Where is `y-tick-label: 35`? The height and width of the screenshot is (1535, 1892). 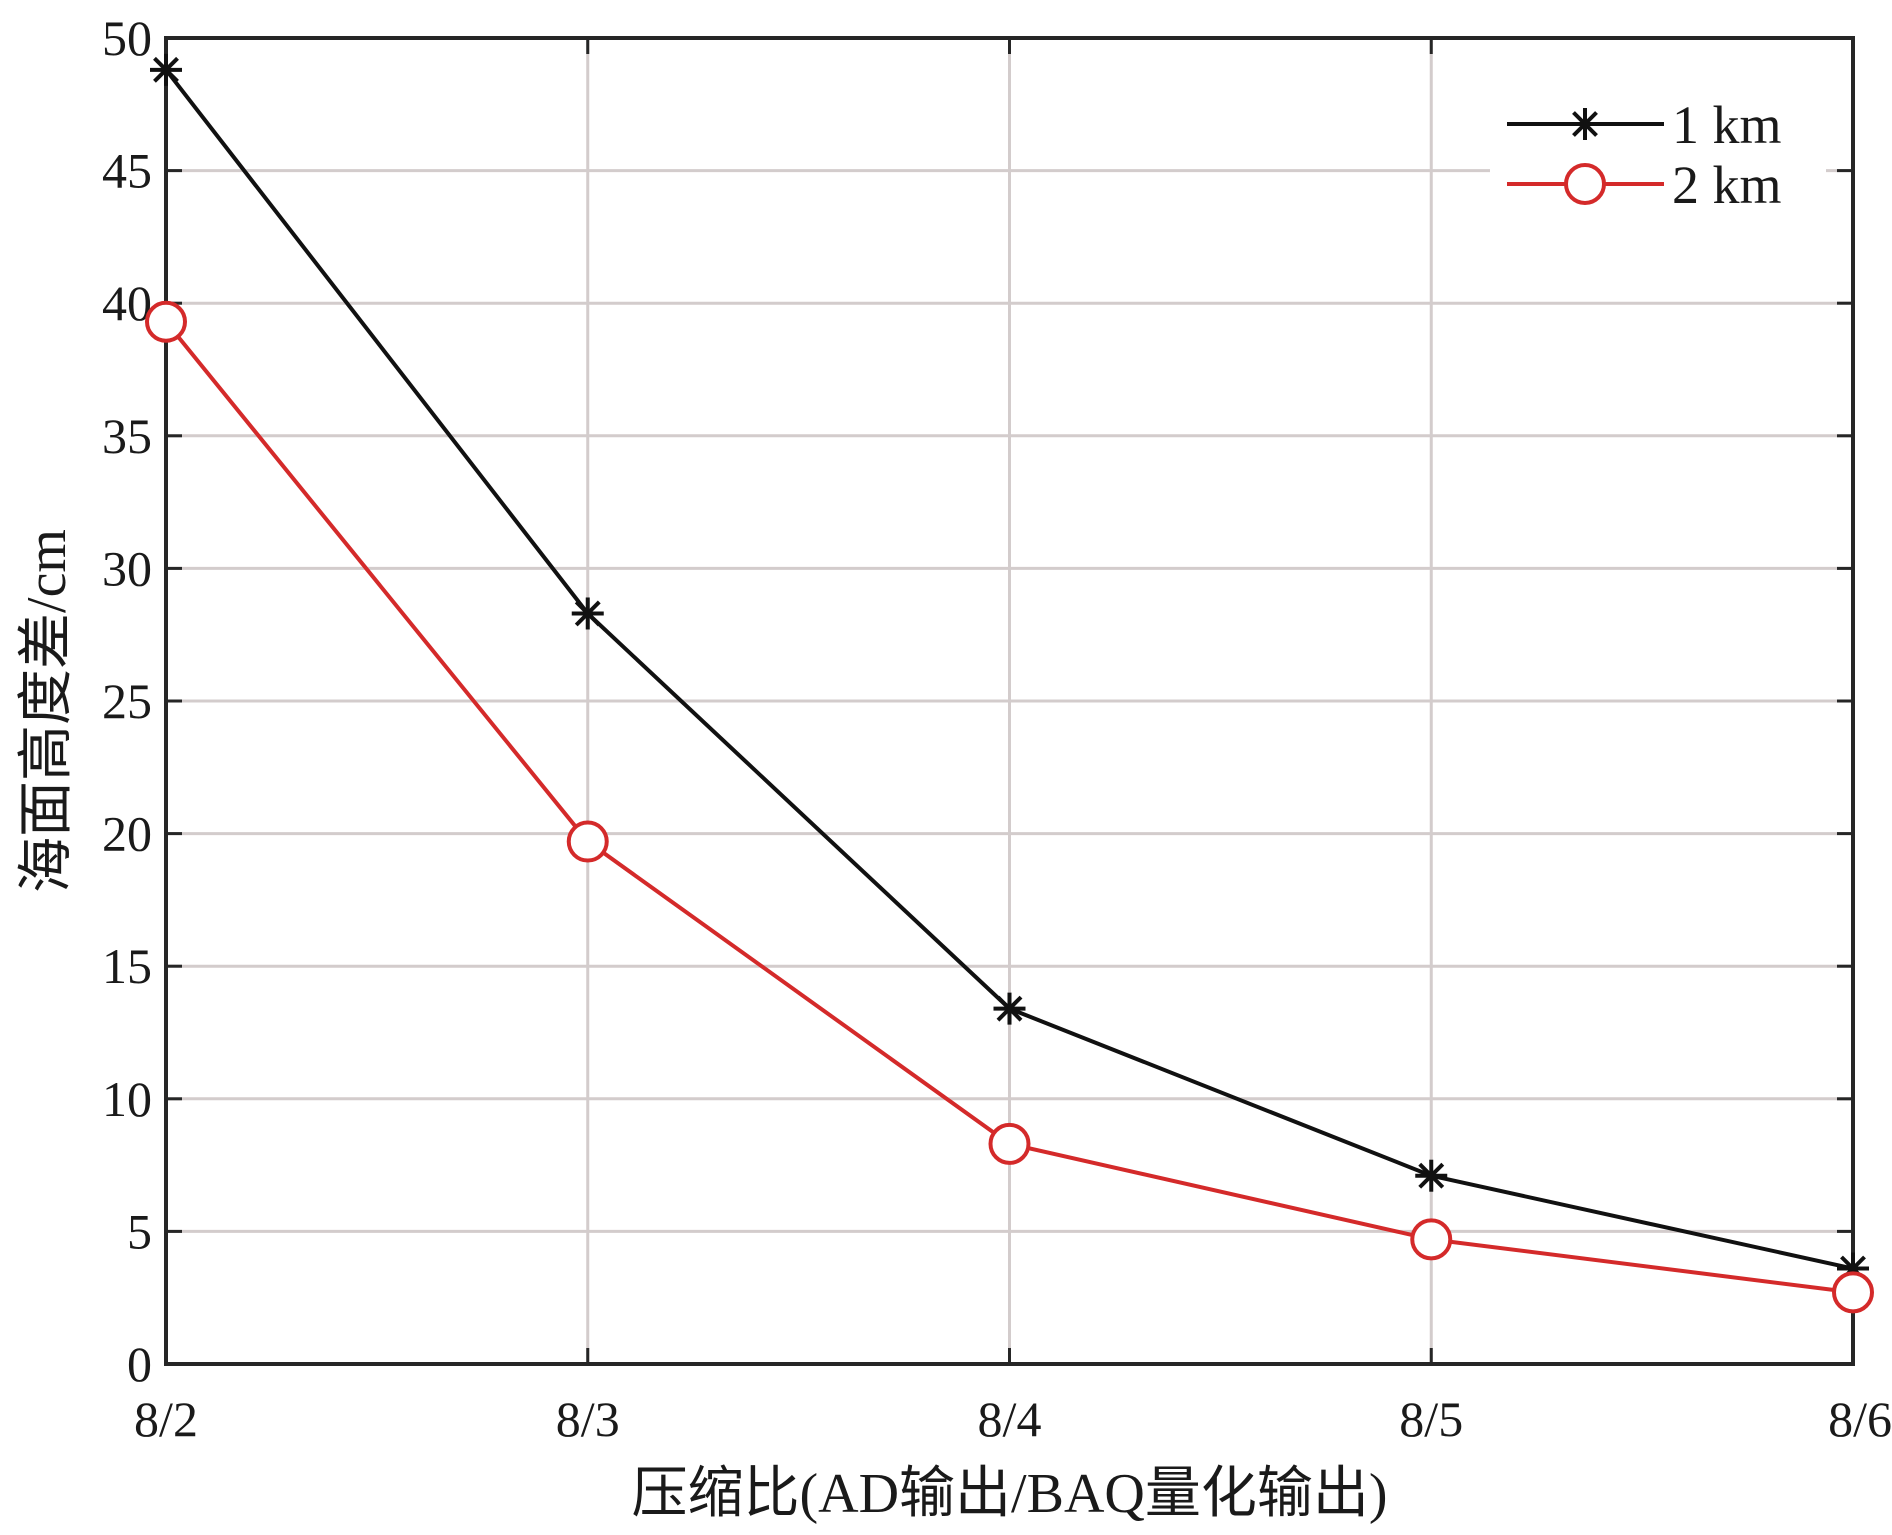
y-tick-label: 35 is located at coordinates (127, 436).